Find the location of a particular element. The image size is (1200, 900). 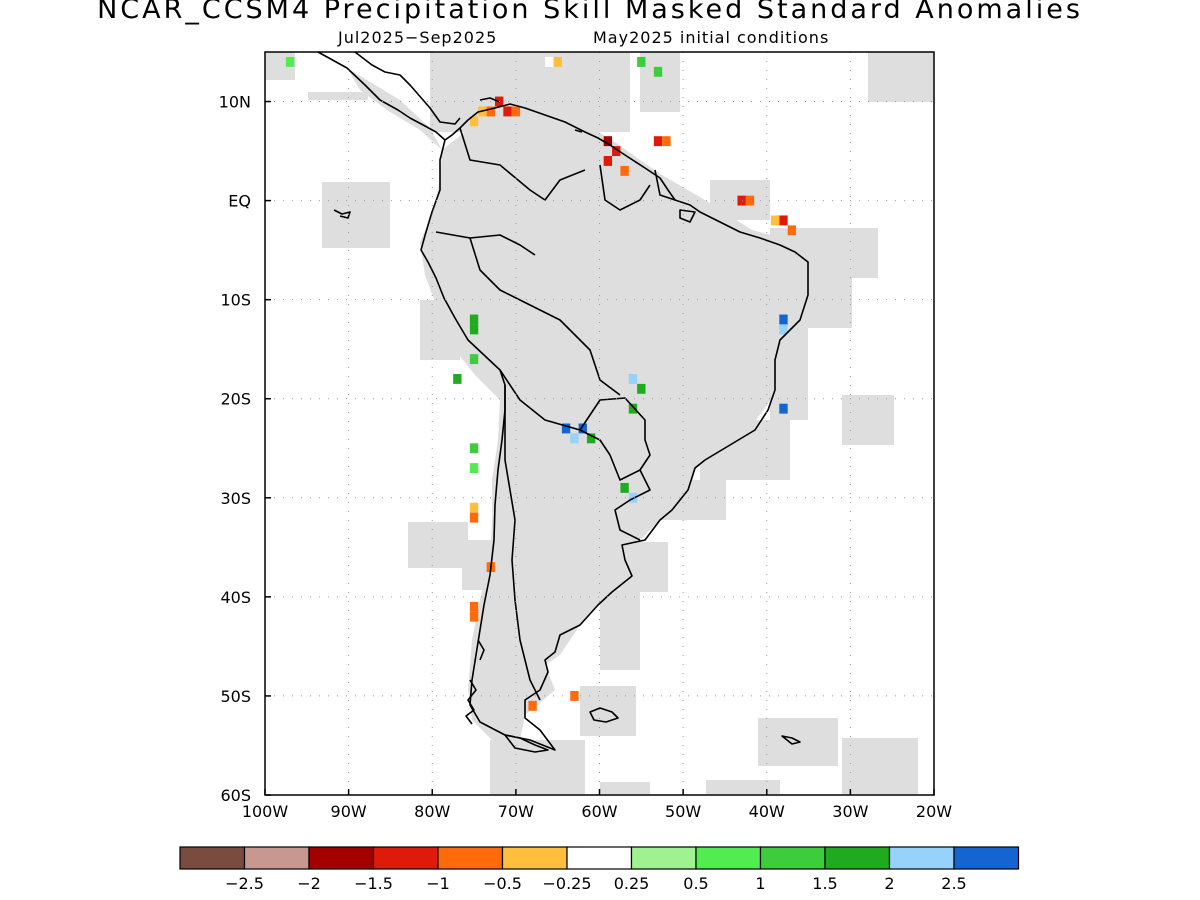

x-tick-label: 100W is located at coordinates (265, 811).